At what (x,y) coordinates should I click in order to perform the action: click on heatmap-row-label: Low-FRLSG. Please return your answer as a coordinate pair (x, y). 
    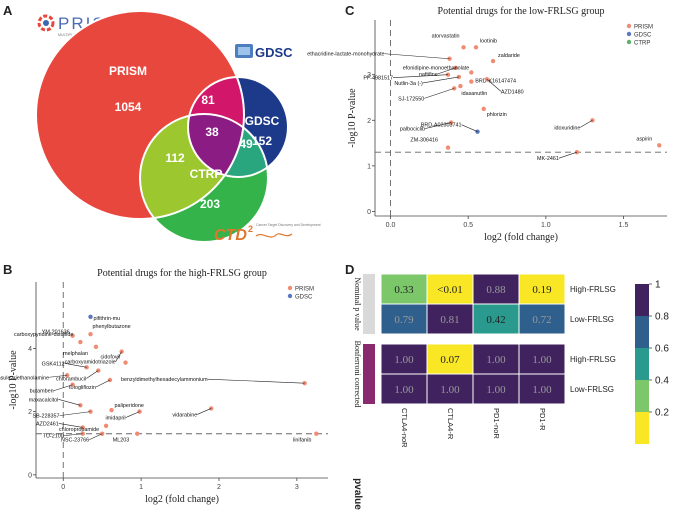
    Looking at the image, I should click on (592, 389).